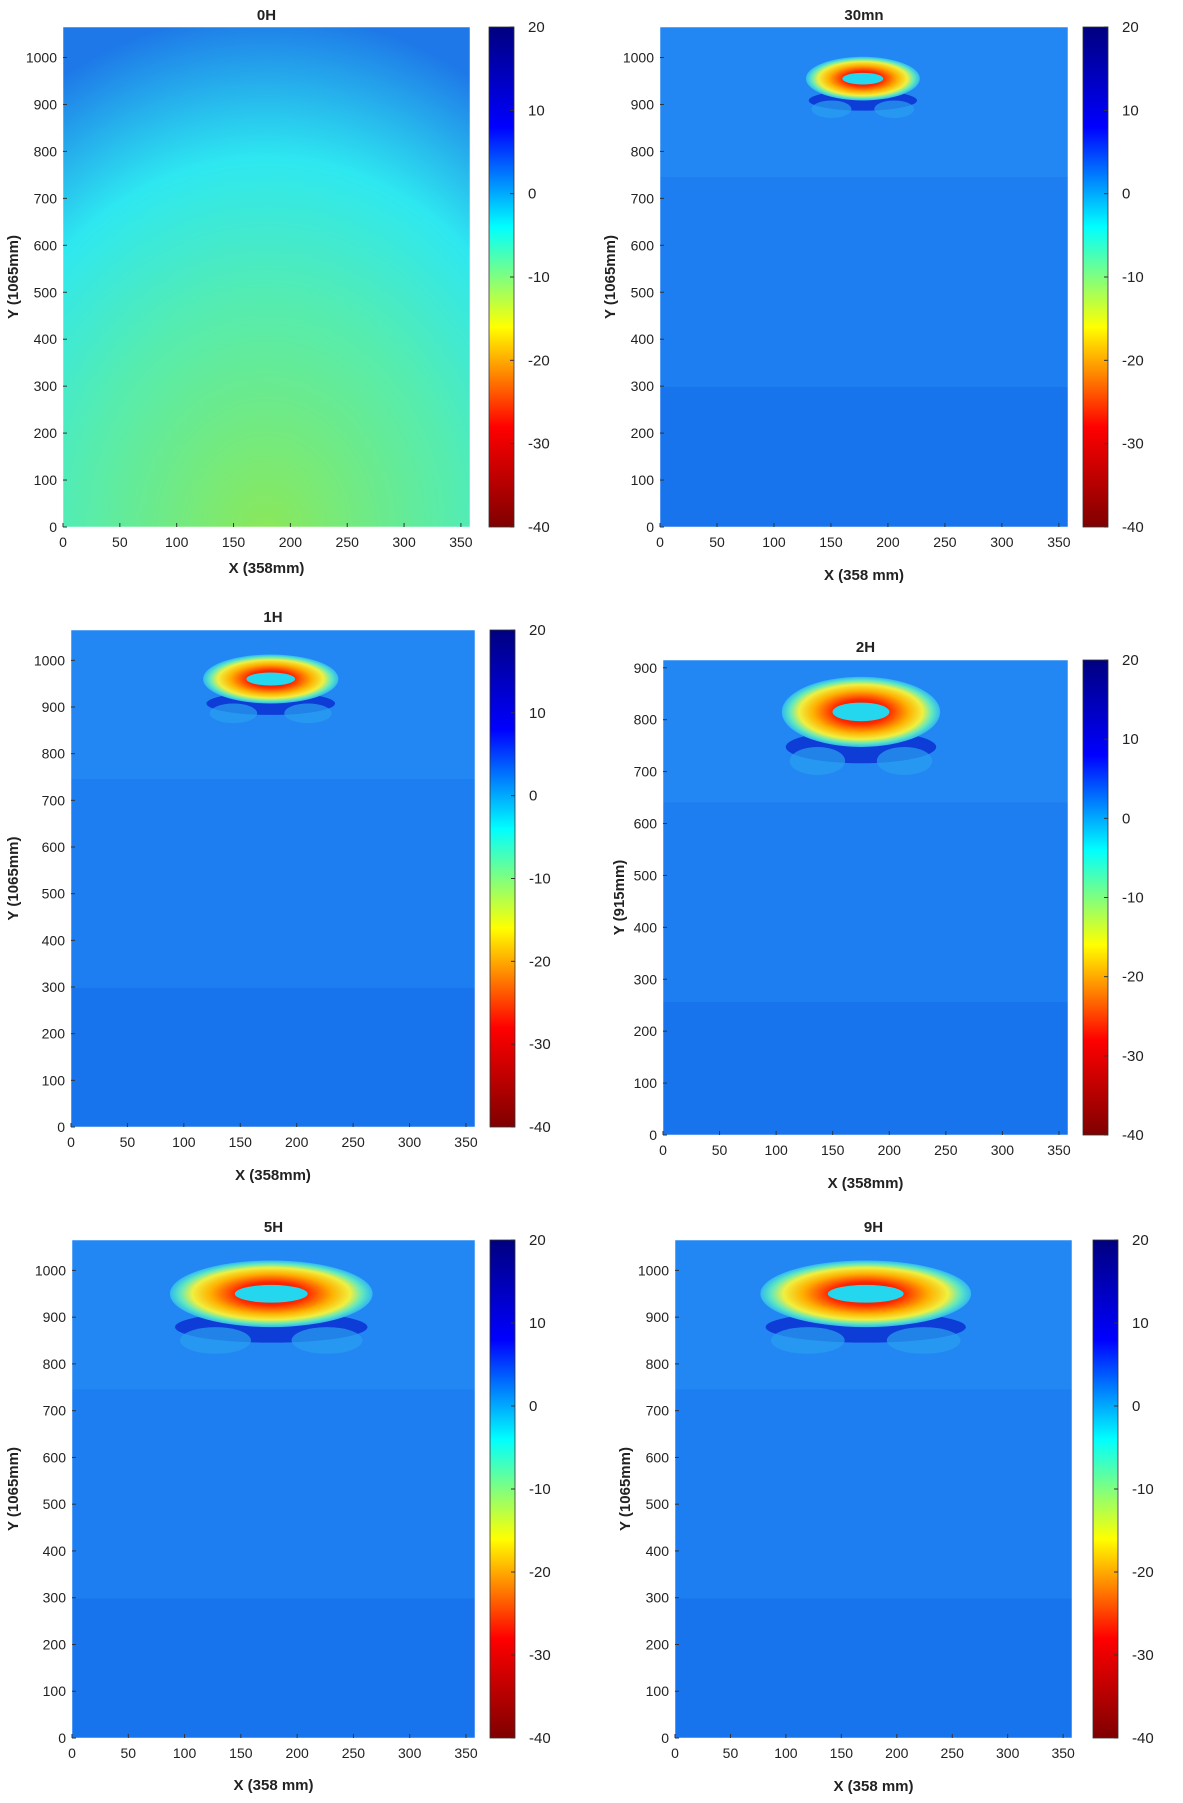  I want to click on x-tick-label: 50, so click(128, 1142).